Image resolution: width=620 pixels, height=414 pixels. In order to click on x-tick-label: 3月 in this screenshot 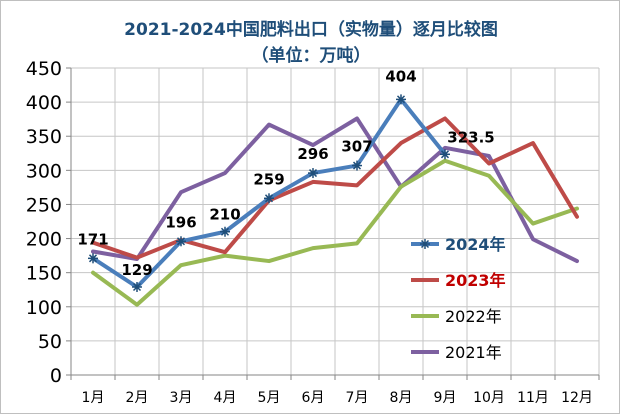, I will do `click(181, 398)`.